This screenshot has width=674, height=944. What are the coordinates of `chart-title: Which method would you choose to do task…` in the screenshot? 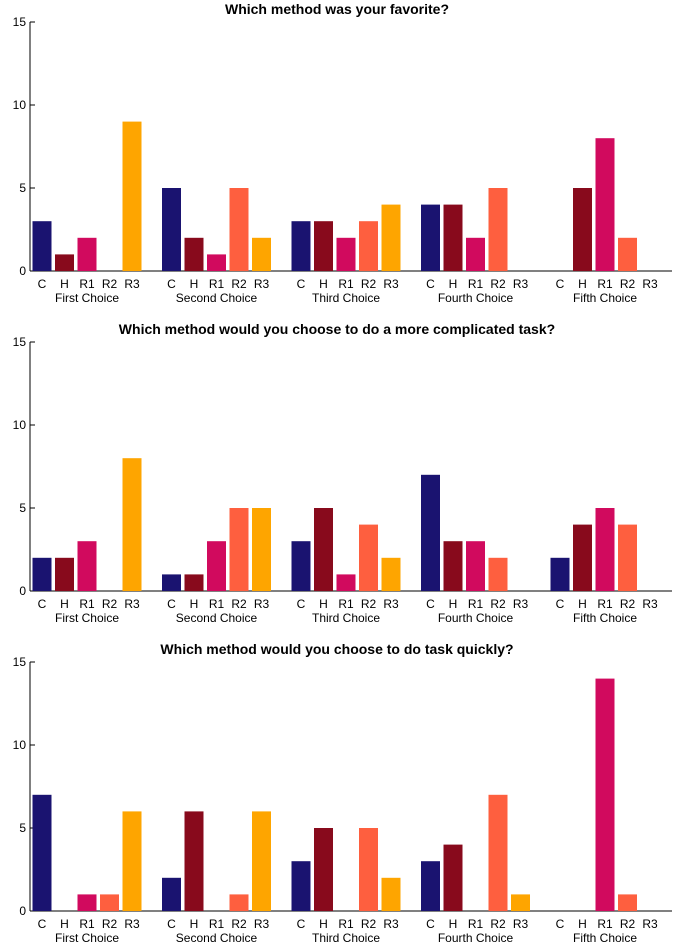 It's located at (336, 649).